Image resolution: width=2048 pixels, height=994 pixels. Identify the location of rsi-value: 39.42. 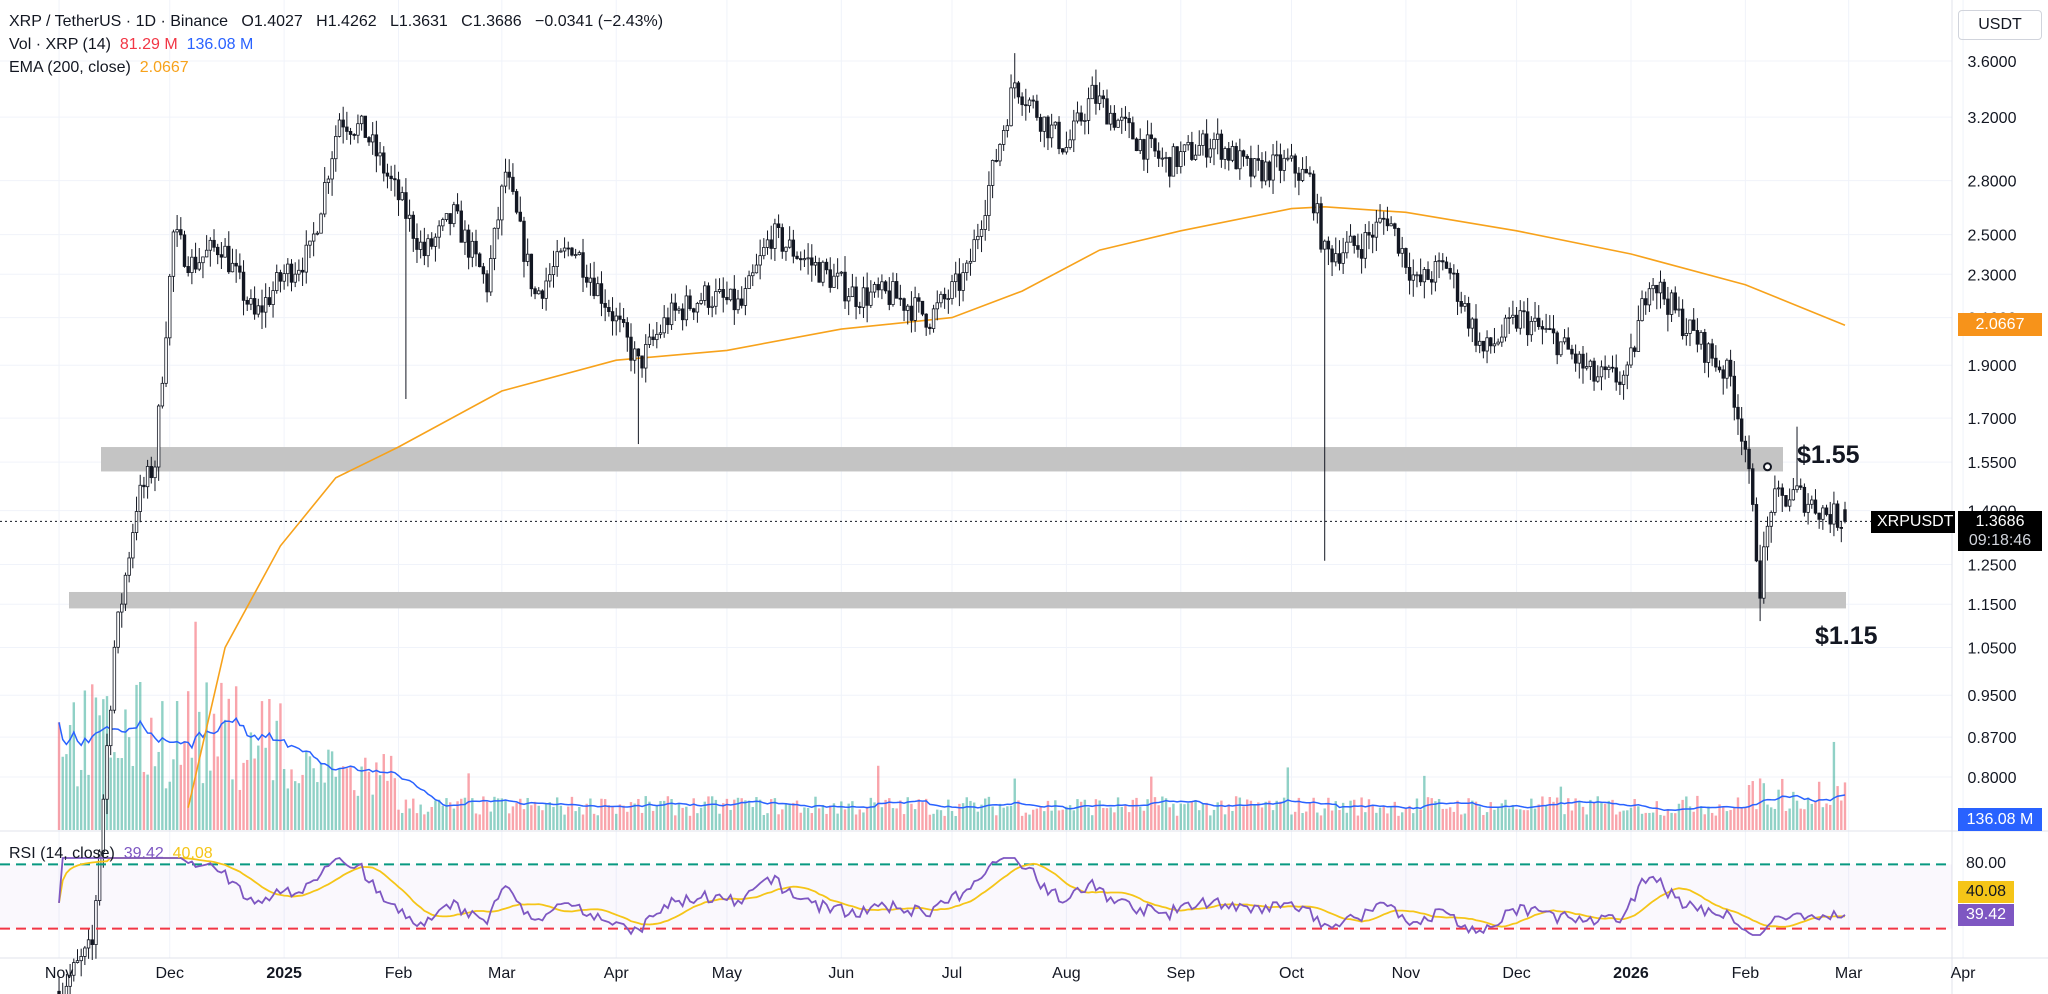
(143, 853).